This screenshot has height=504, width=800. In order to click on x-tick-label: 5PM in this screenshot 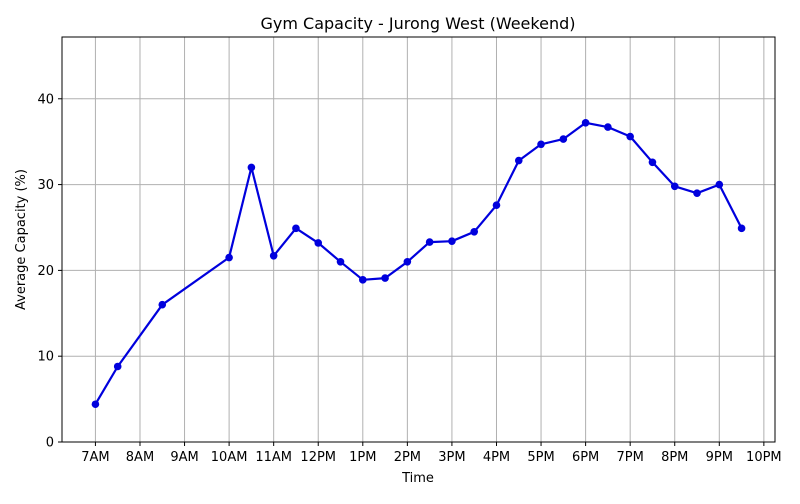, I will do `click(540, 457)`.